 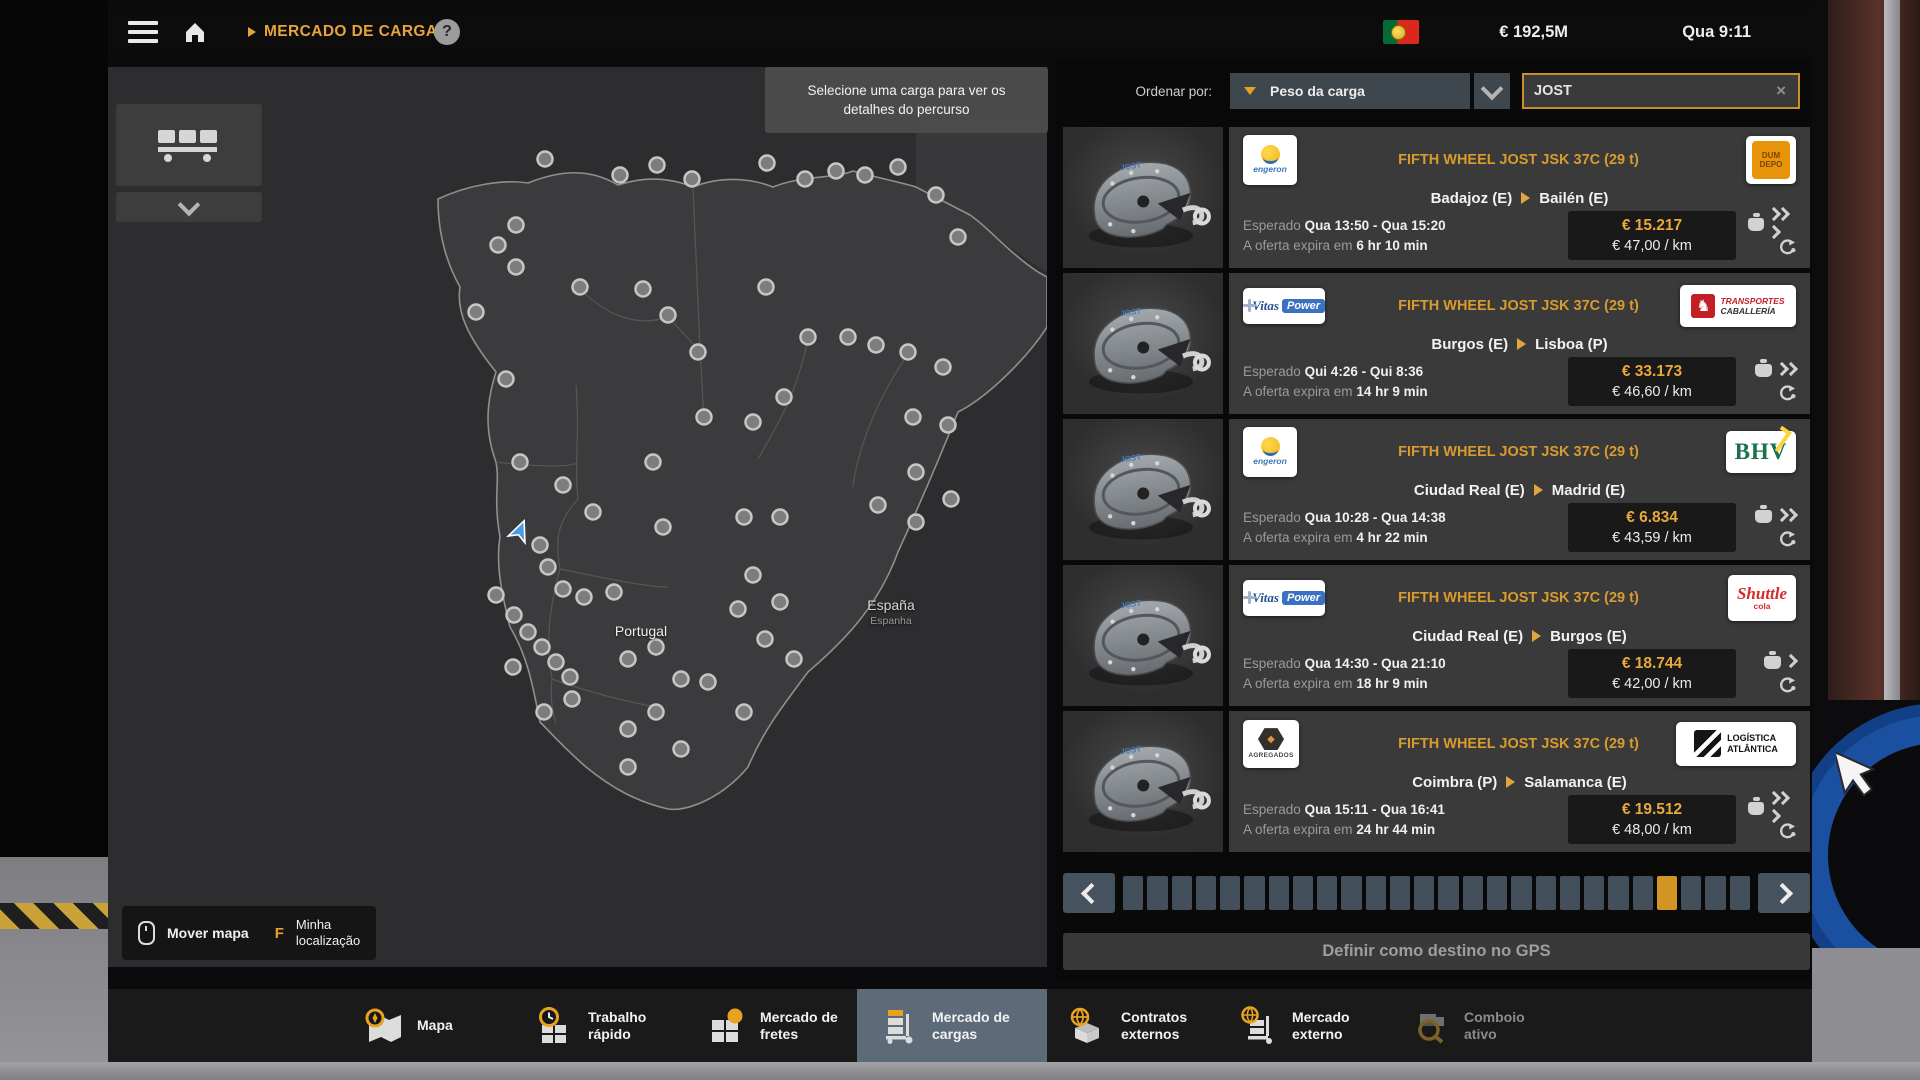 I want to click on clear-search-icon: ×, so click(x=1781, y=90).